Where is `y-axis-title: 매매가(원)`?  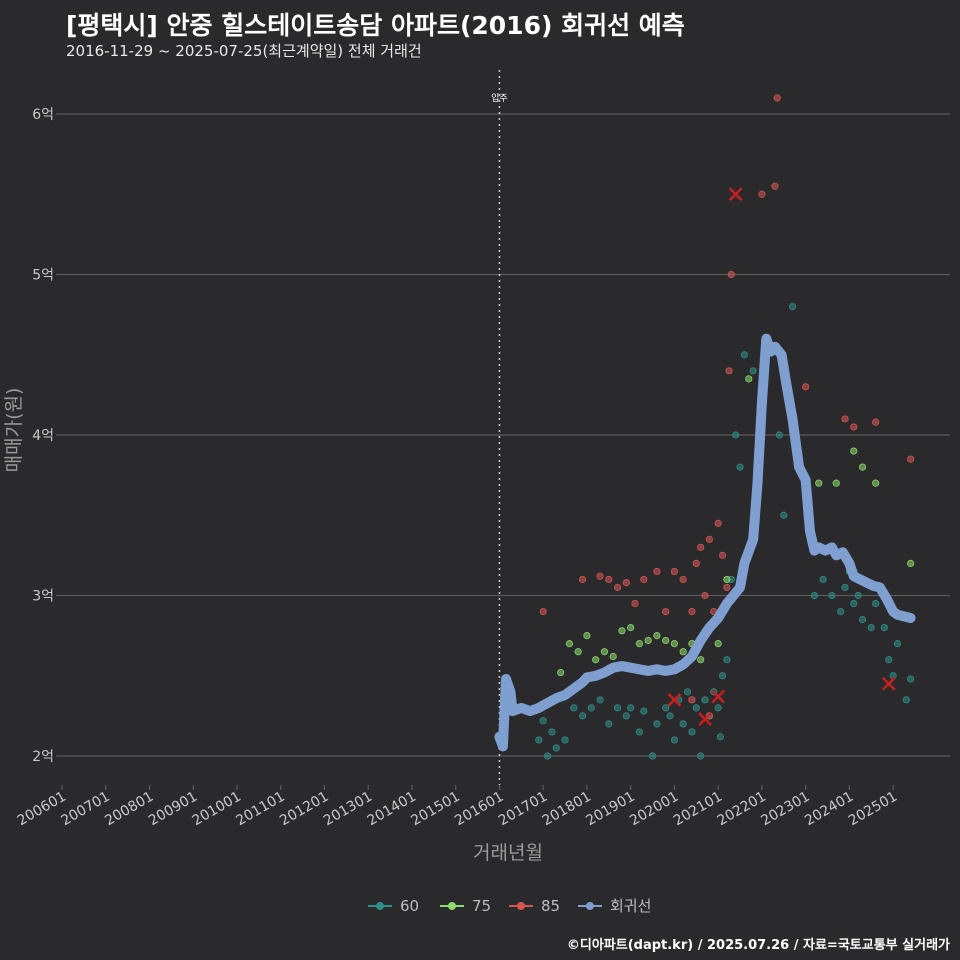
y-axis-title: 매매가(원) is located at coordinates (14, 430).